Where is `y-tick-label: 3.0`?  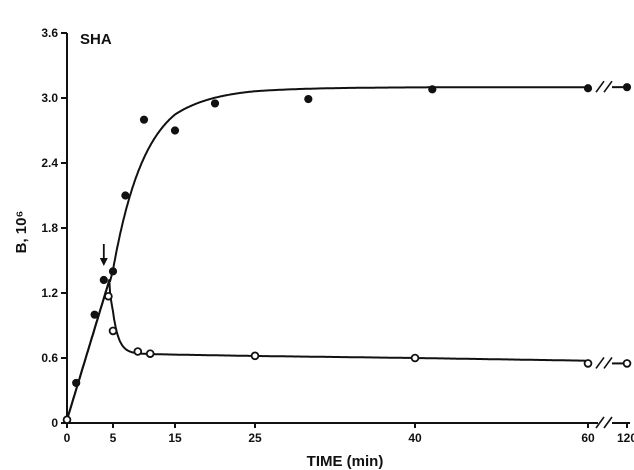
y-tick-label: 3.0 is located at coordinates (49, 98).